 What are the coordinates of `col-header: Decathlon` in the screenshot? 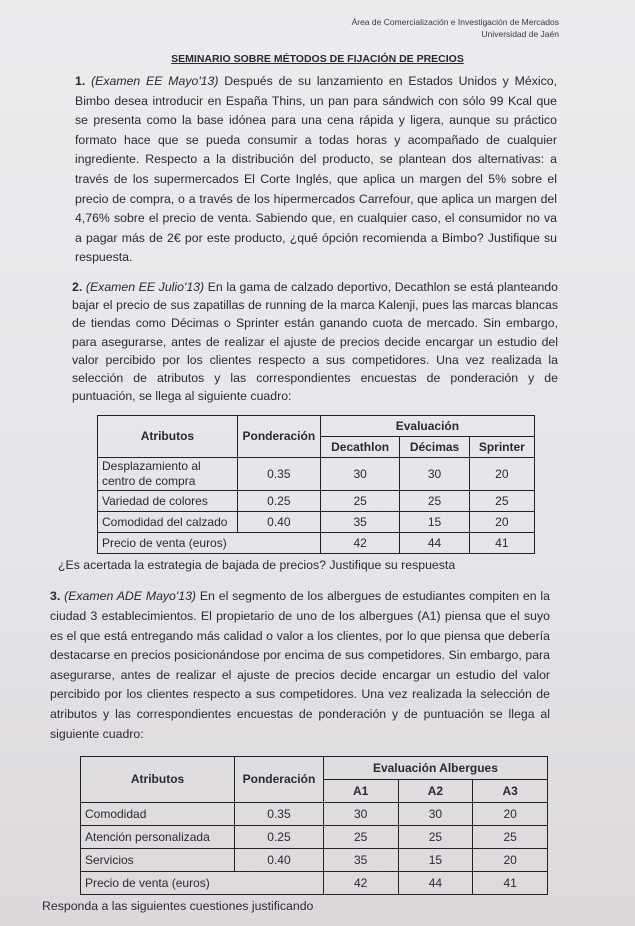 It's located at (360, 447).